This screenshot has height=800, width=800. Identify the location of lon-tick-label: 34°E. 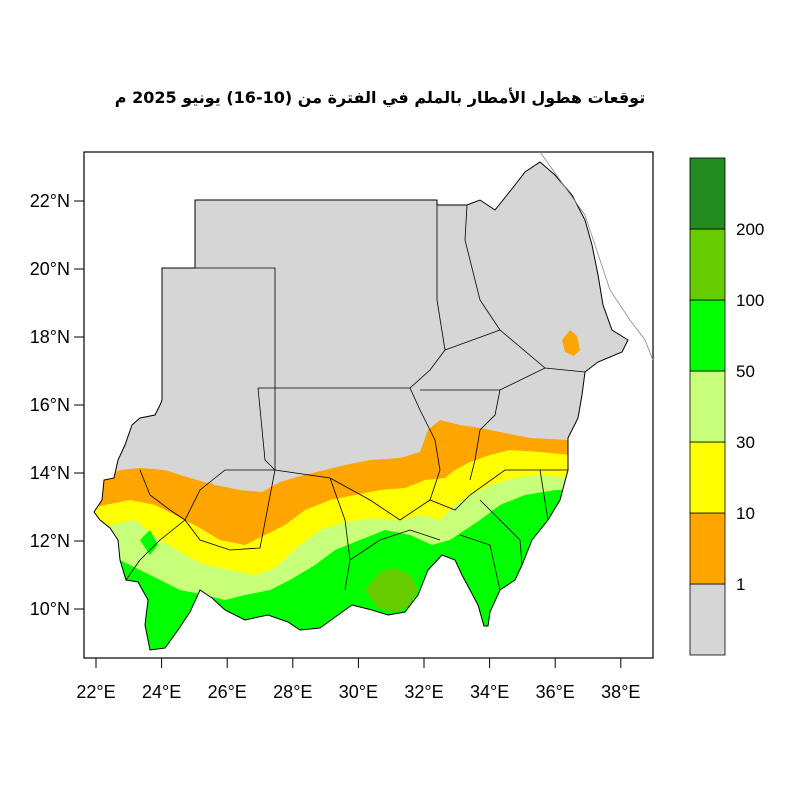
(489, 692).